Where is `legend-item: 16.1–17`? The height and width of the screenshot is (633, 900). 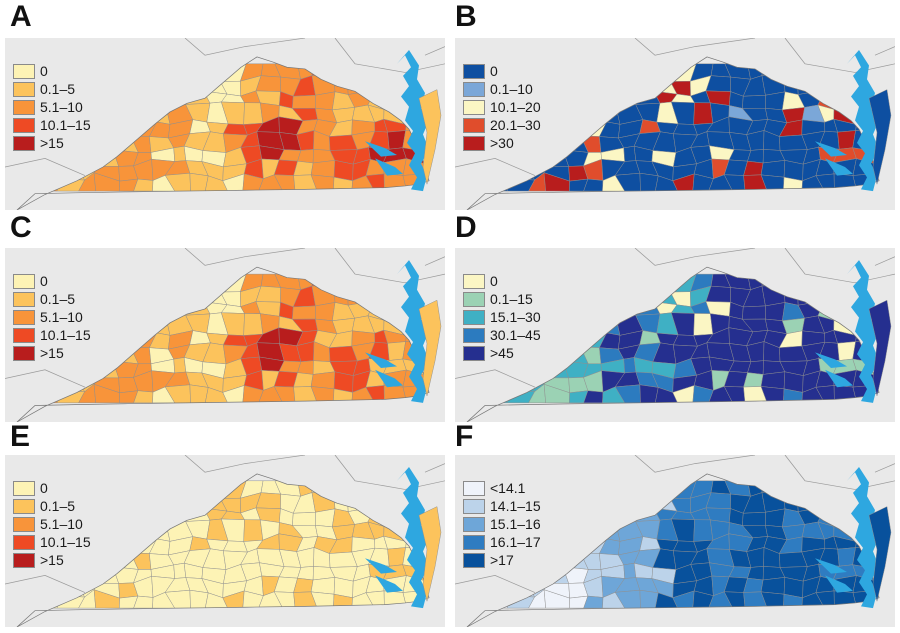
legend-item: 16.1–17 is located at coordinates (502, 542).